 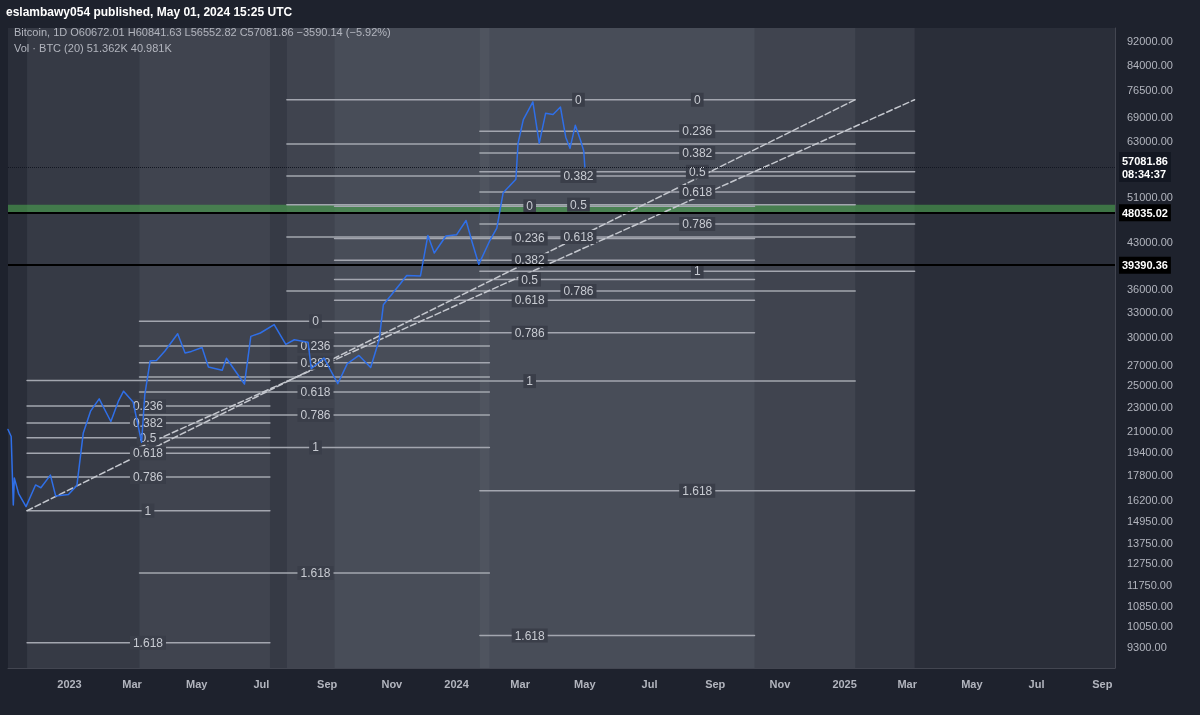 I want to click on y-tick-label: 23000.00, so click(x=1150, y=407).